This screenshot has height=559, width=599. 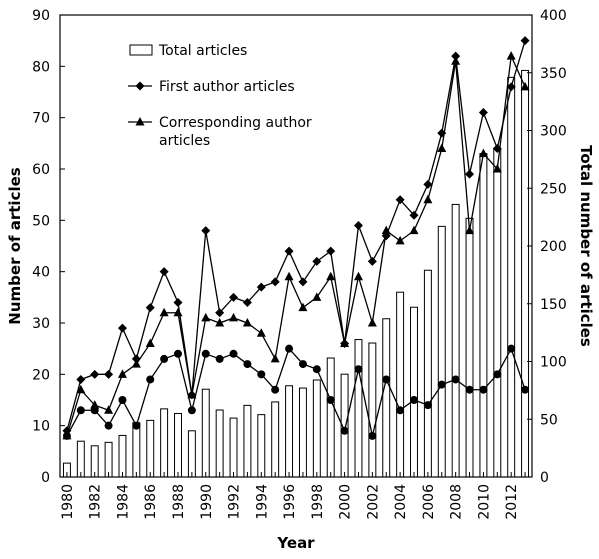 What do you see at coordinates (414, 215) in the screenshot?
I see `diamond-marker-2005` at bounding box center [414, 215].